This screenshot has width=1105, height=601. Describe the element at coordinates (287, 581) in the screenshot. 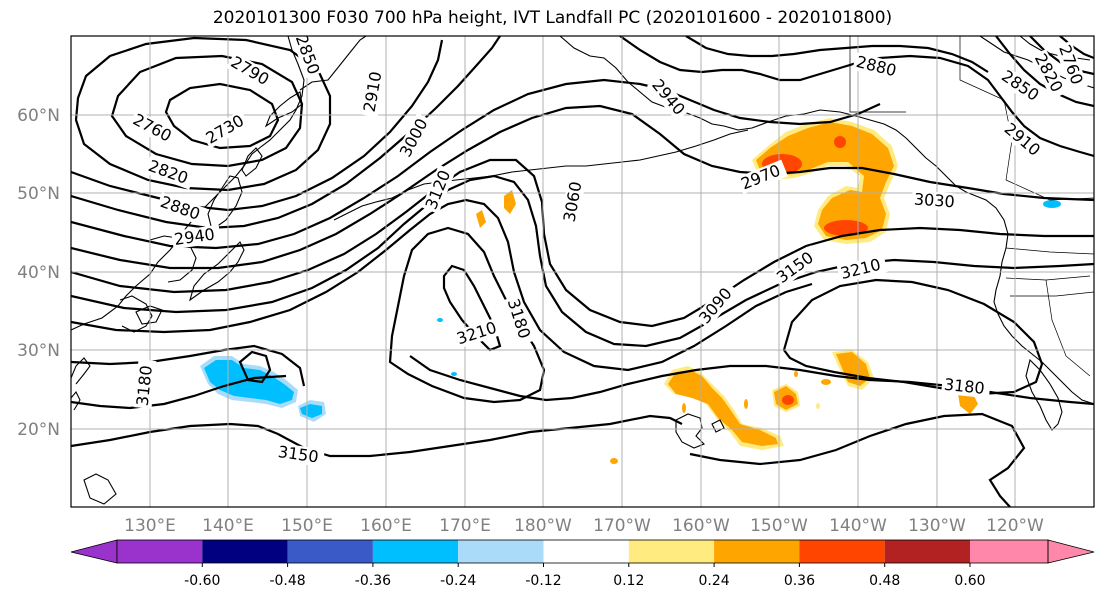

I see `colorbar-tick-label: -0.48` at that location.